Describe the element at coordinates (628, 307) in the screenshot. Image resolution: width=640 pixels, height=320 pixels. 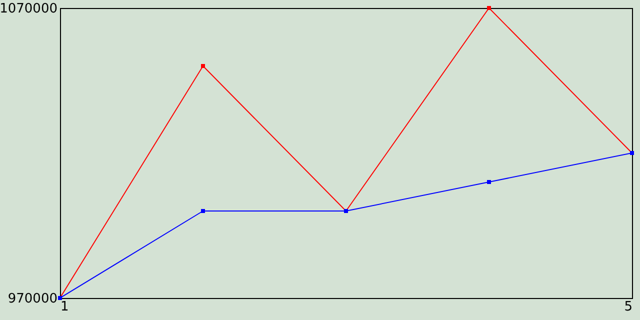
I see `x-tick-label: 5` at that location.